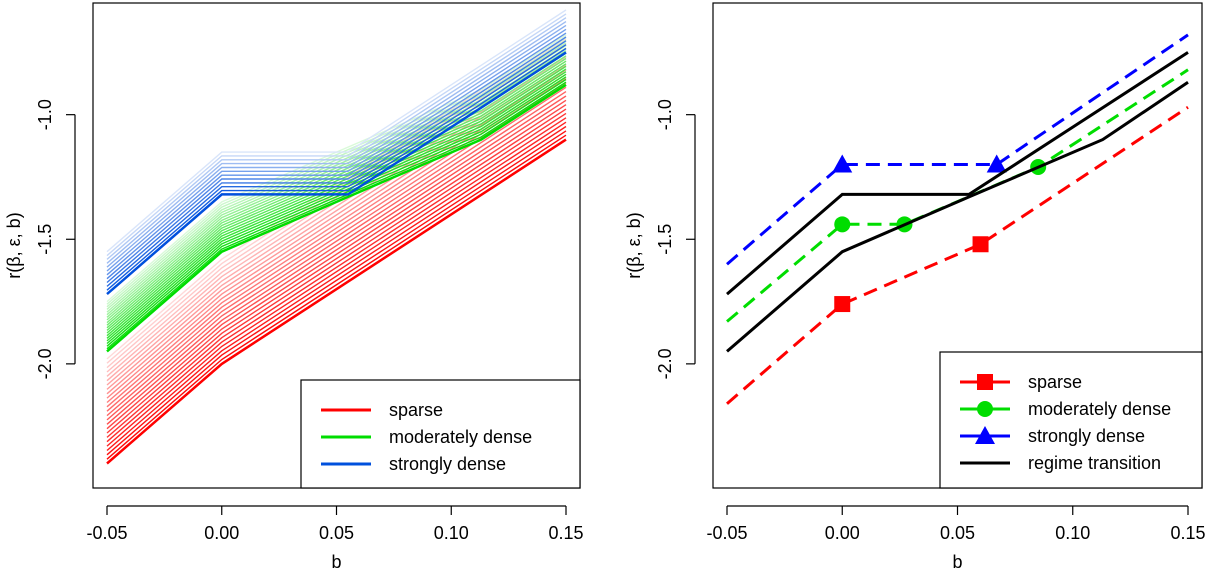 The image size is (1217, 571). What do you see at coordinates (985, 382) in the screenshot?
I see `legend-sparse-marker` at bounding box center [985, 382].